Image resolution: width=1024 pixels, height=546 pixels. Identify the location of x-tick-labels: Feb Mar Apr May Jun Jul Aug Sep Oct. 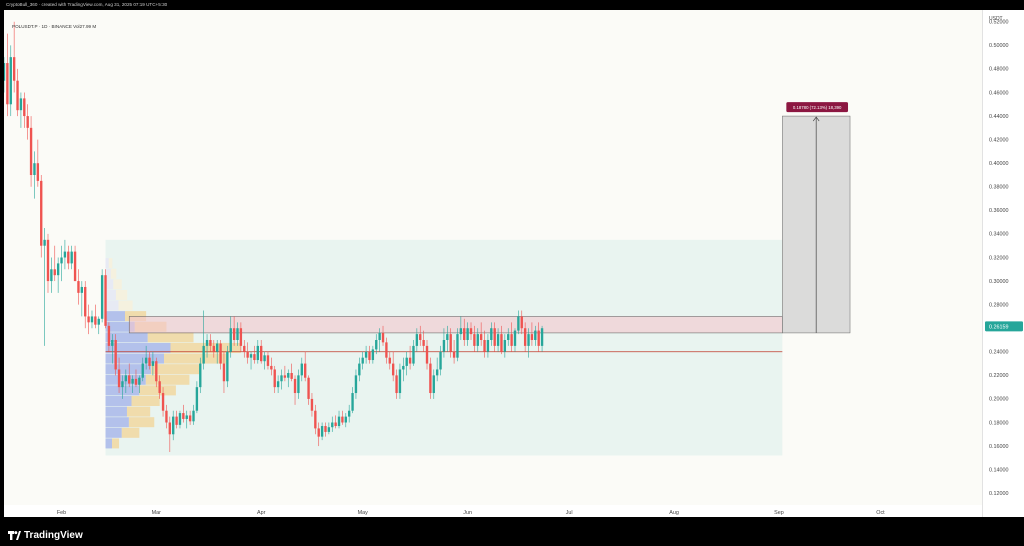
(471, 513).